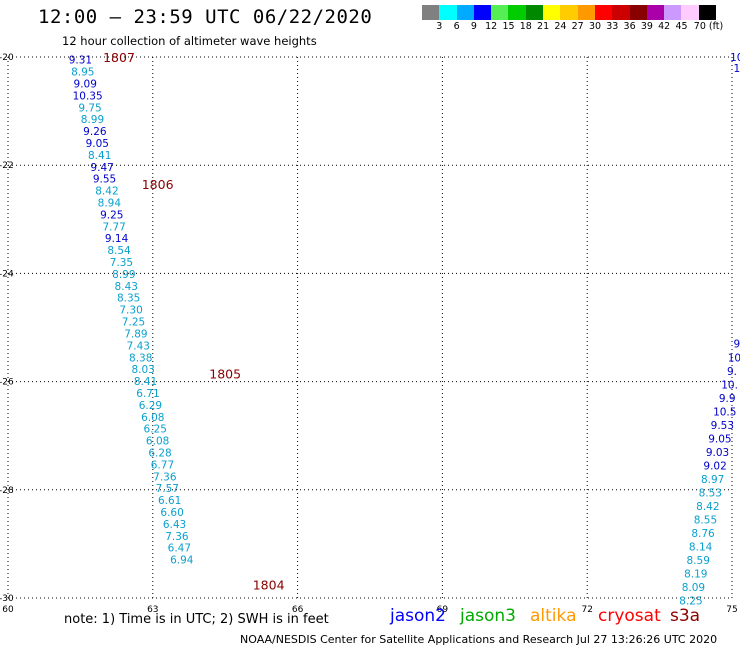 This screenshot has height=650, width=740. I want to click on wave-height-value: 7.43, so click(138, 346).